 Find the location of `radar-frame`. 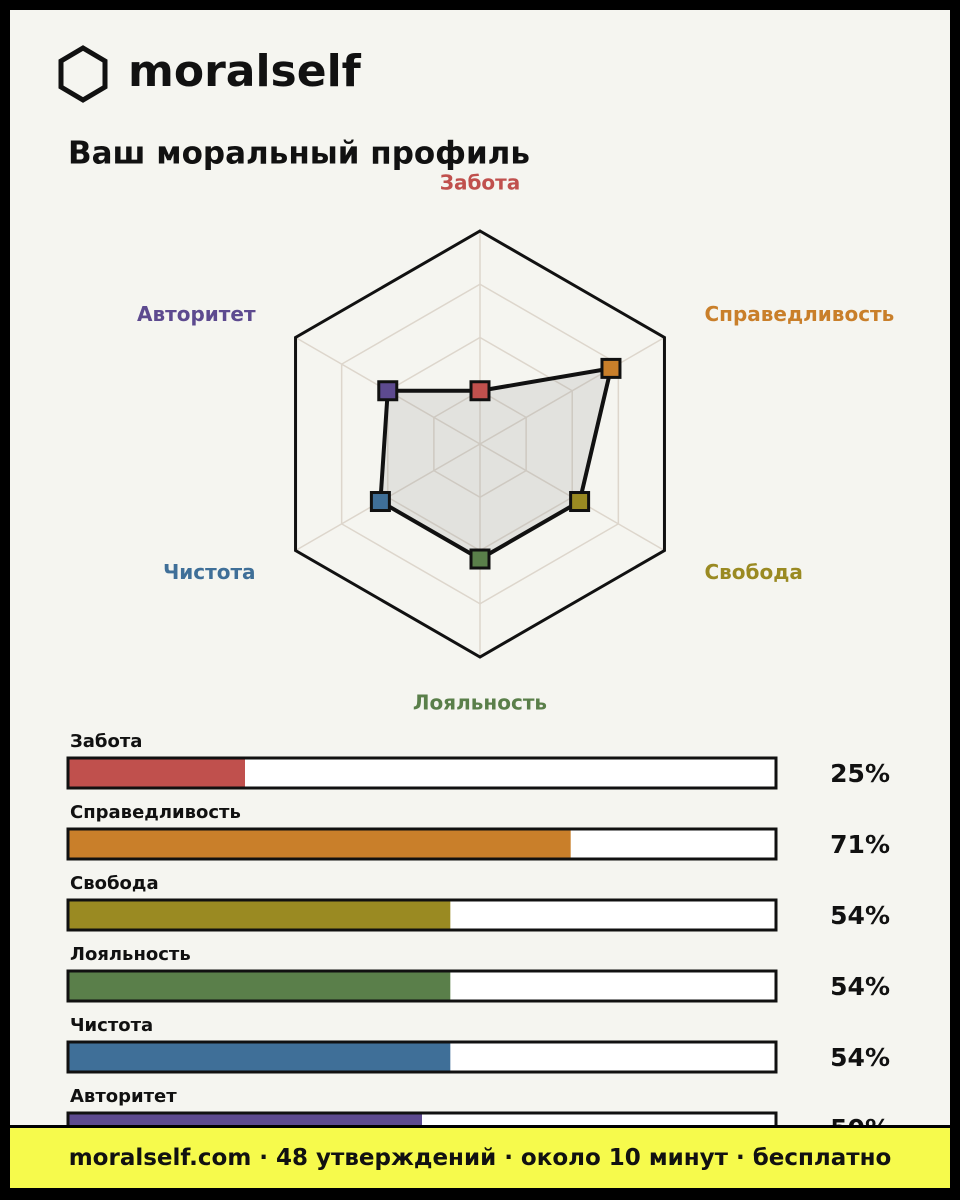

radar-frame is located at coordinates (480, 444).